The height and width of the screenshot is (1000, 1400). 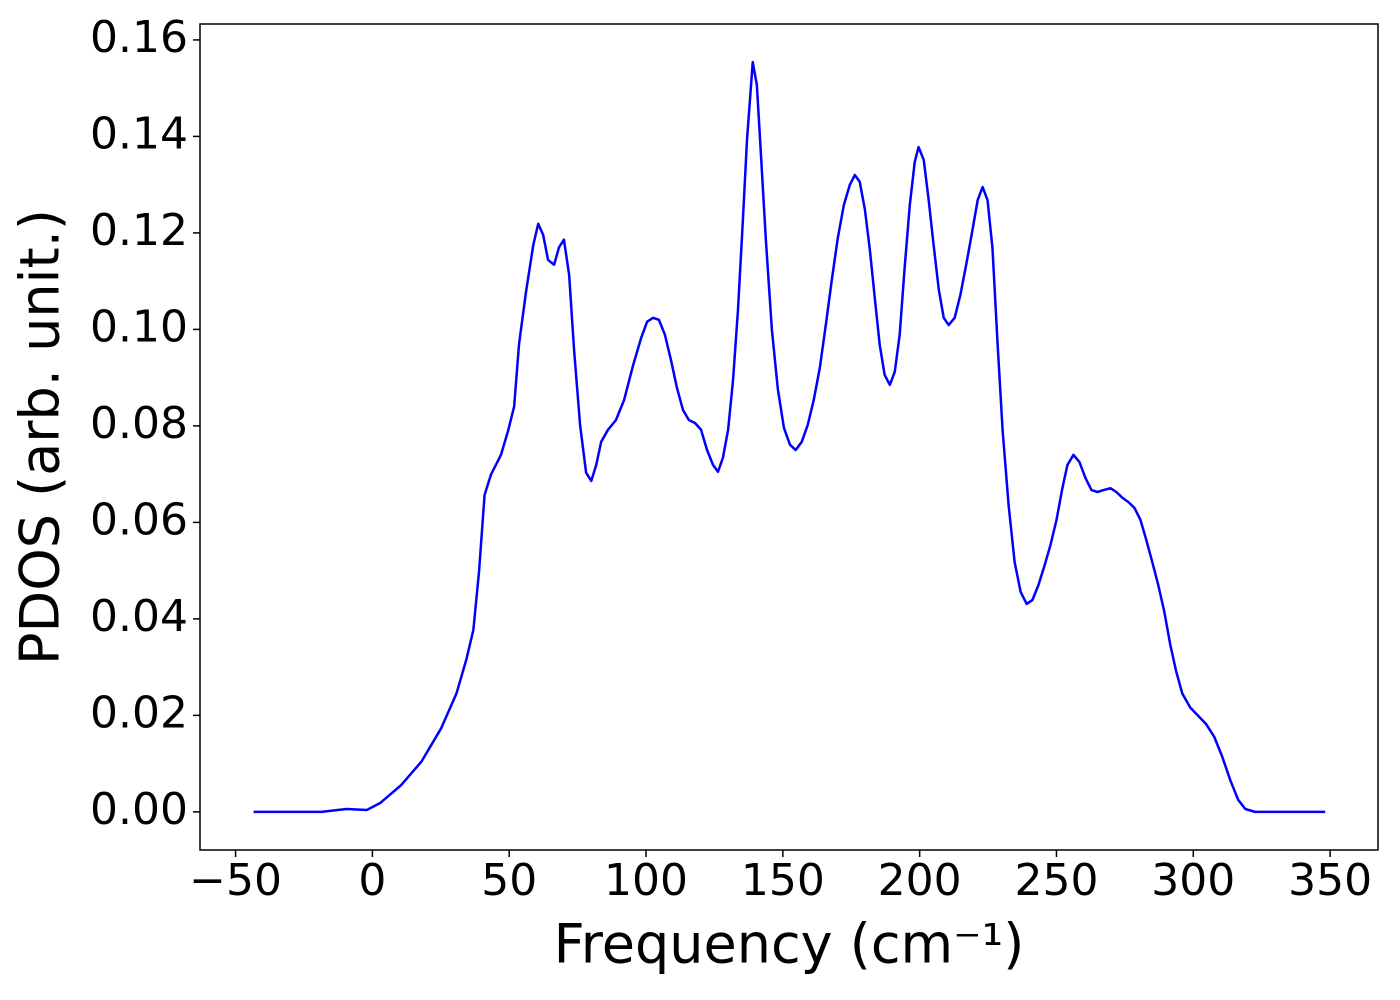 I want to click on x-tick-label: 200, so click(x=920, y=880).